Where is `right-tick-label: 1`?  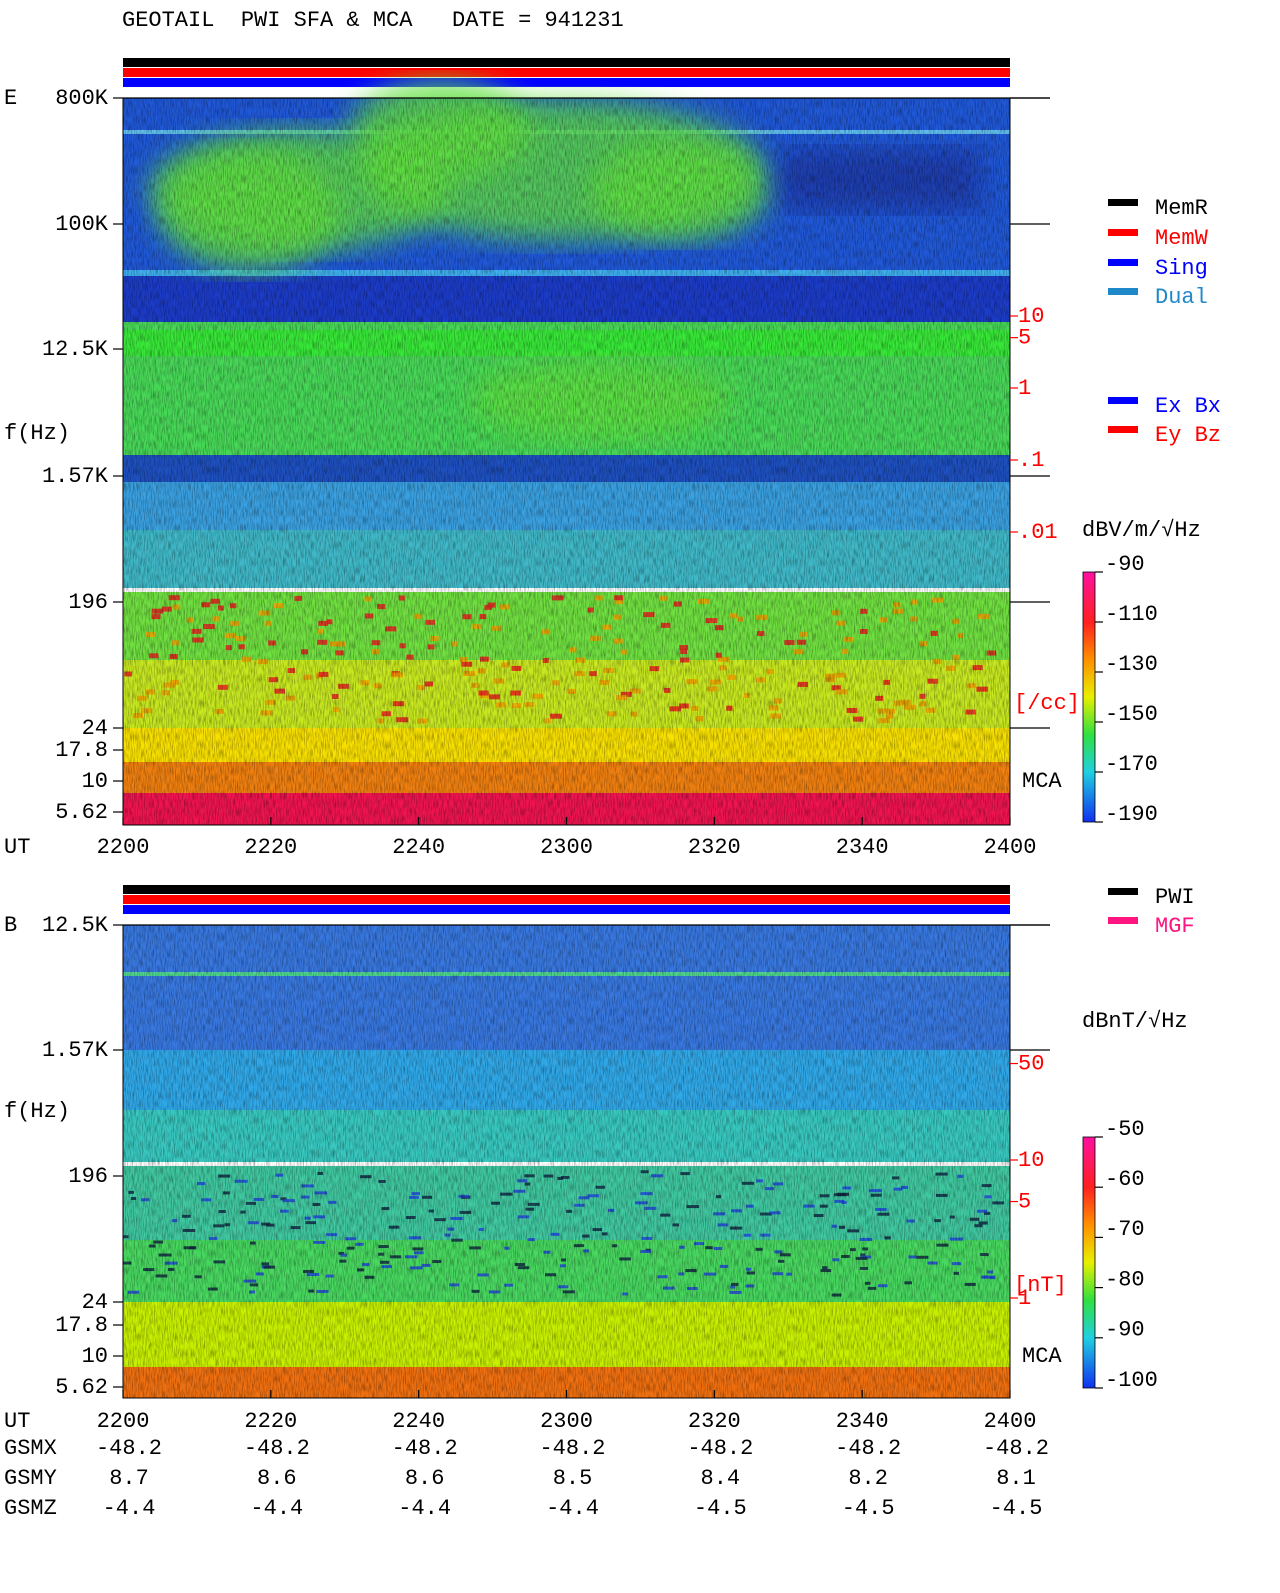
right-tick-label: 1 is located at coordinates (1024, 388).